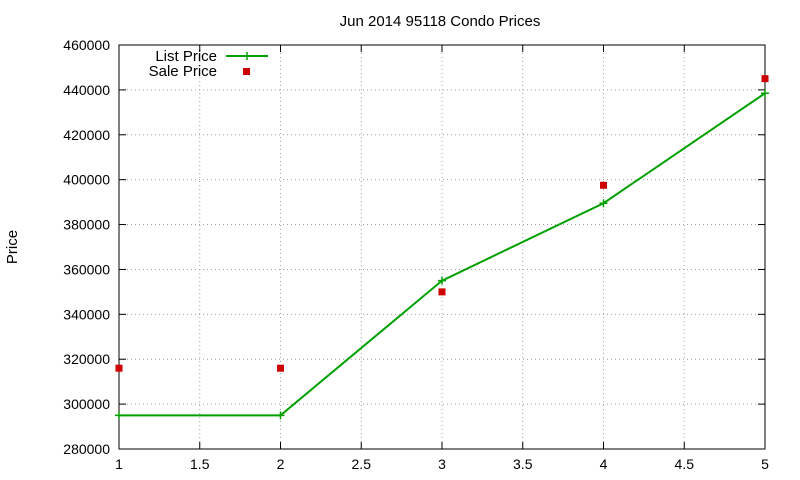 Image resolution: width=800 pixels, height=480 pixels. What do you see at coordinates (86, 180) in the screenshot?
I see `y-tick-label: 400000` at bounding box center [86, 180].